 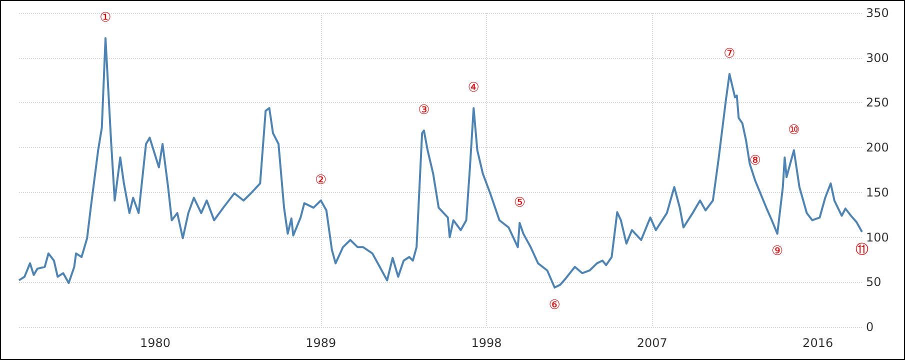 What do you see at coordinates (877, 103) in the screenshot?
I see `y-tick-label: 250` at bounding box center [877, 103].